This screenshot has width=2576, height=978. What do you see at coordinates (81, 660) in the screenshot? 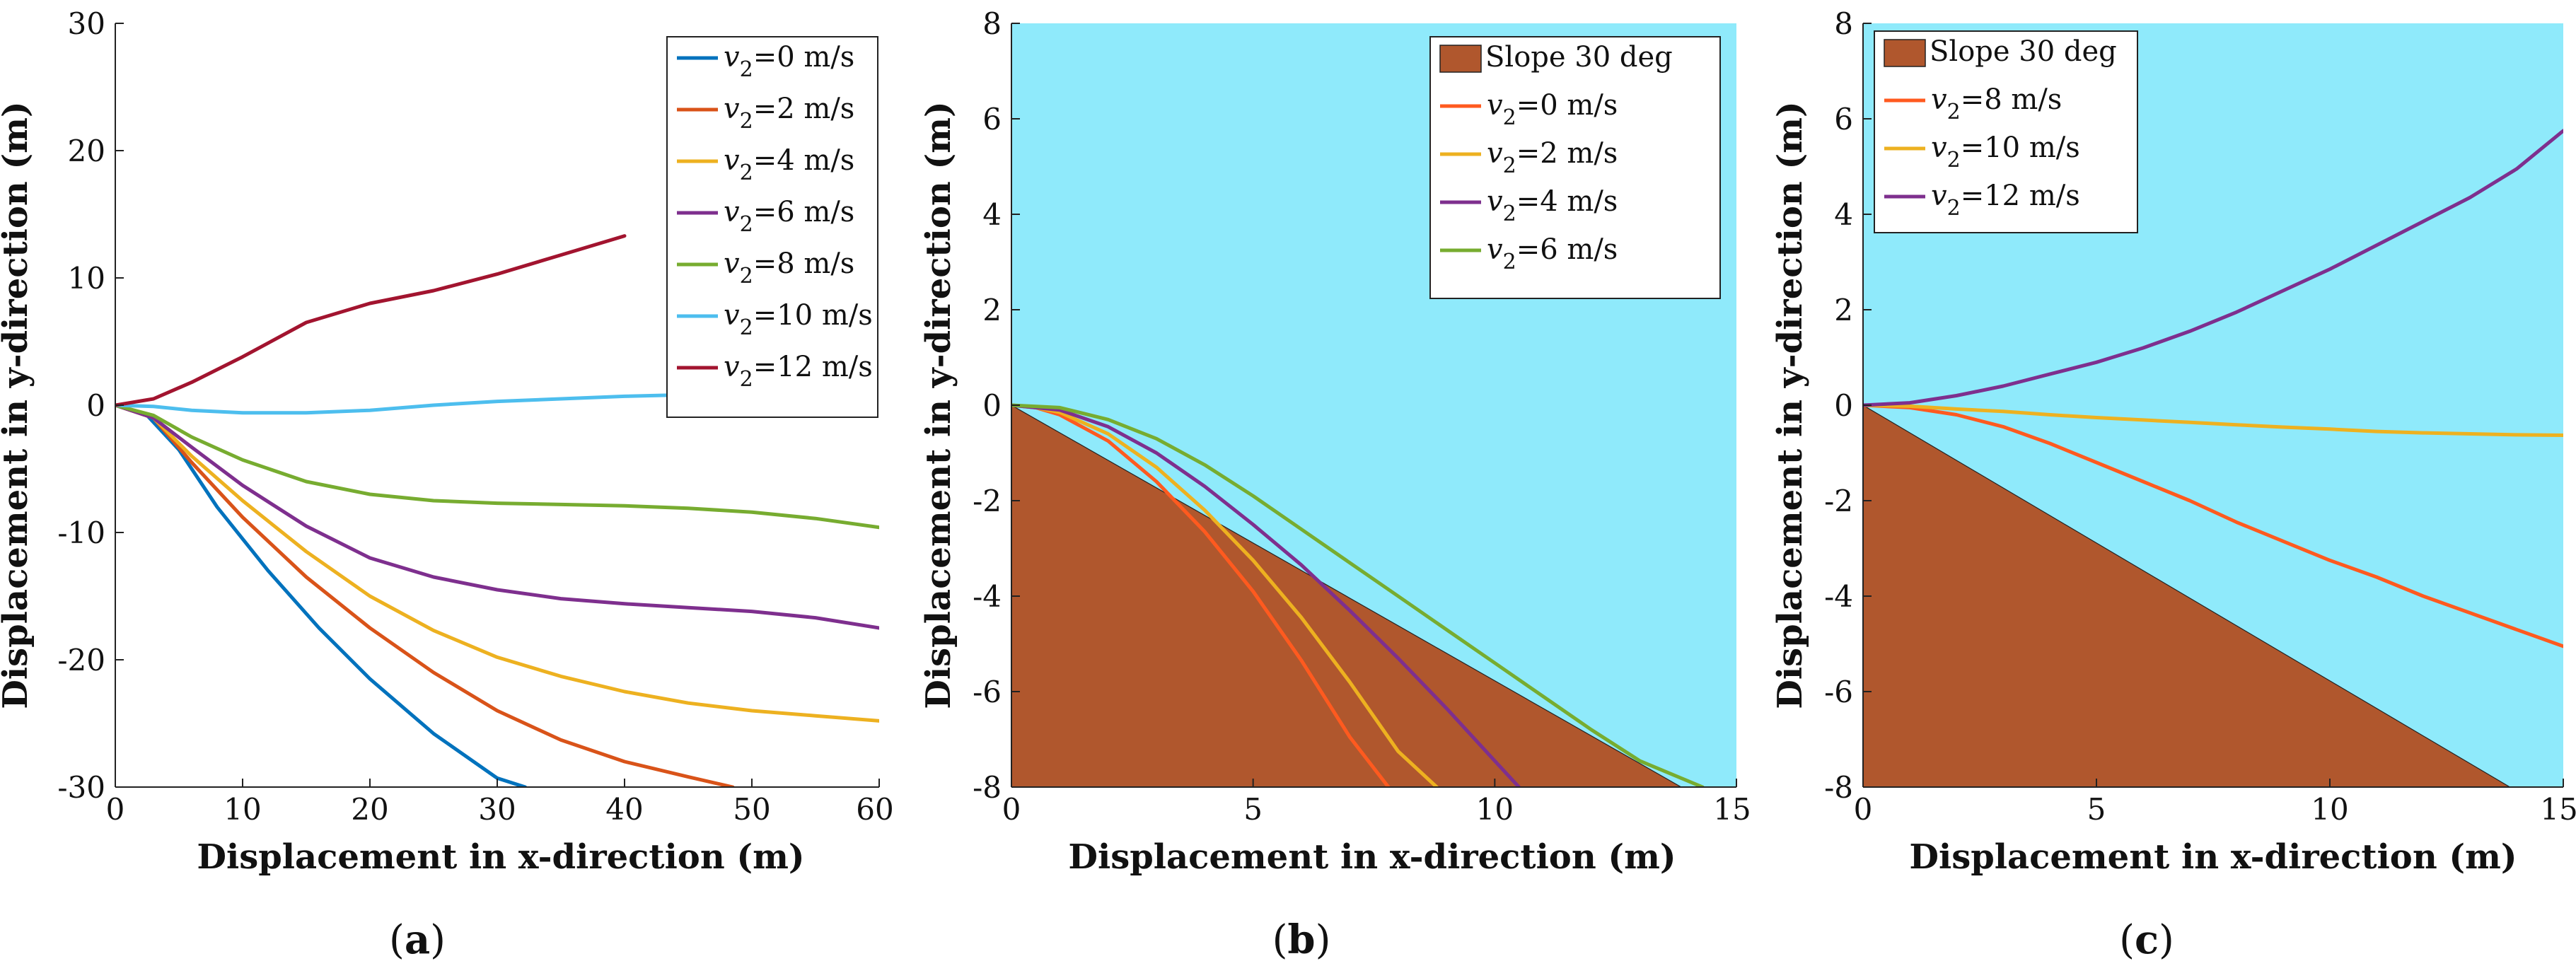
I see `y-tick-label: -20` at bounding box center [81, 660].